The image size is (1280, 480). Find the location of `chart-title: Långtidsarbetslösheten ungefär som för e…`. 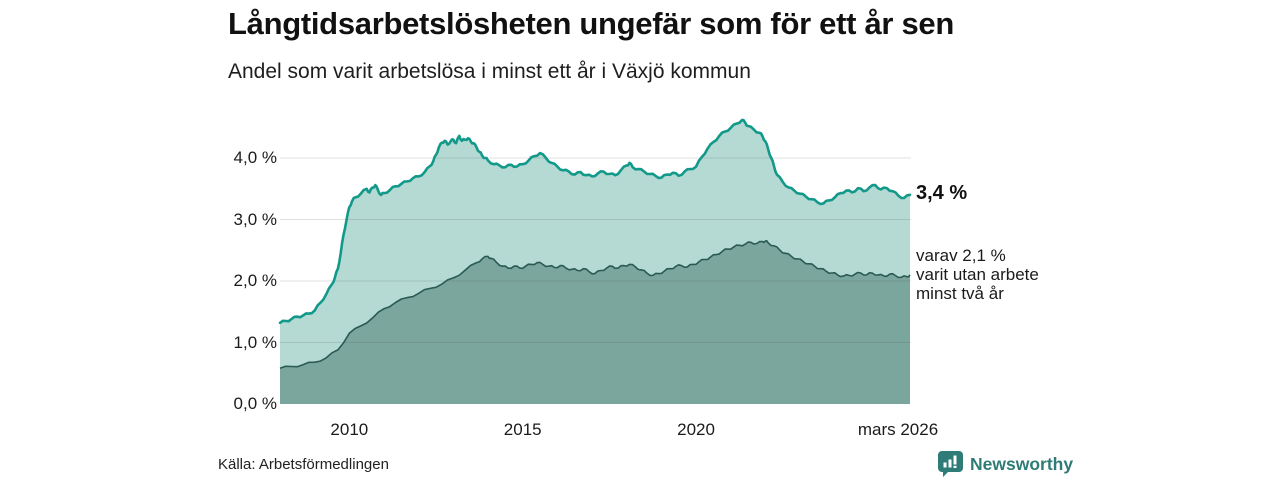

chart-title: Långtidsarbetslösheten ungefär som för e… is located at coordinates (591, 23).